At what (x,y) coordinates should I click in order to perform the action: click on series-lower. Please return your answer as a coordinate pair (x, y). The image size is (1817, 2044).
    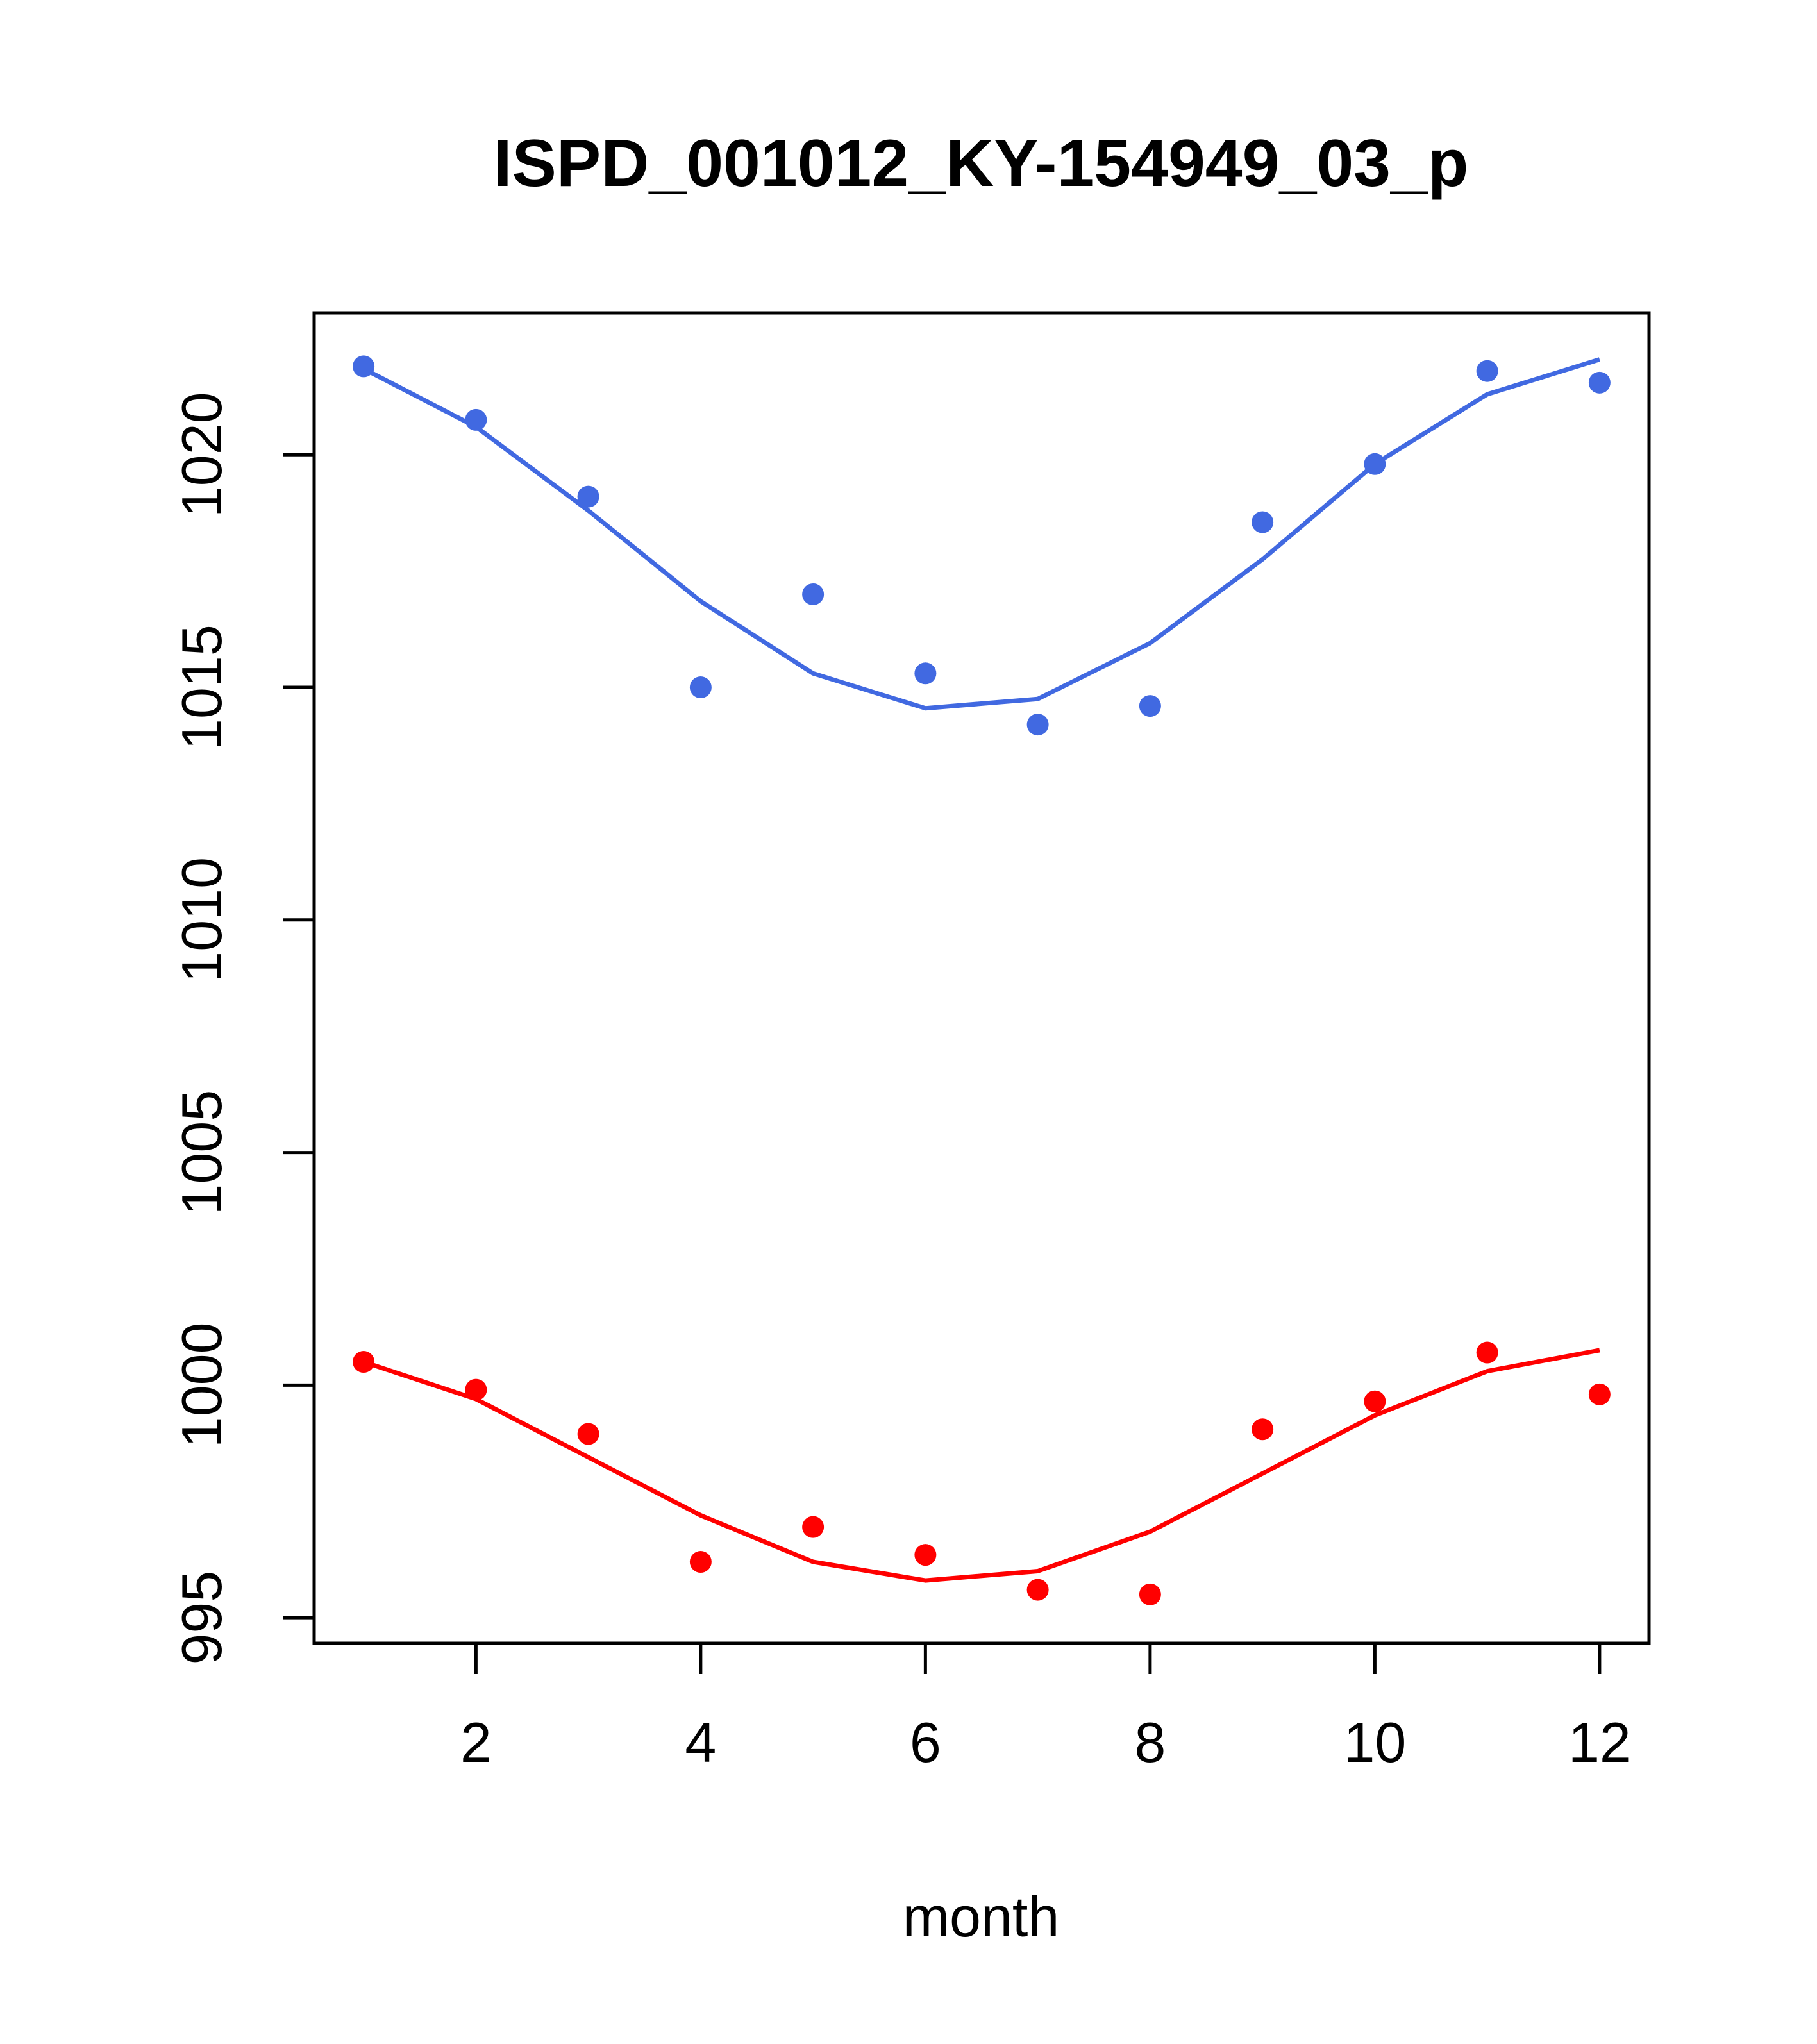
    Looking at the image, I should click on (982, 1473).